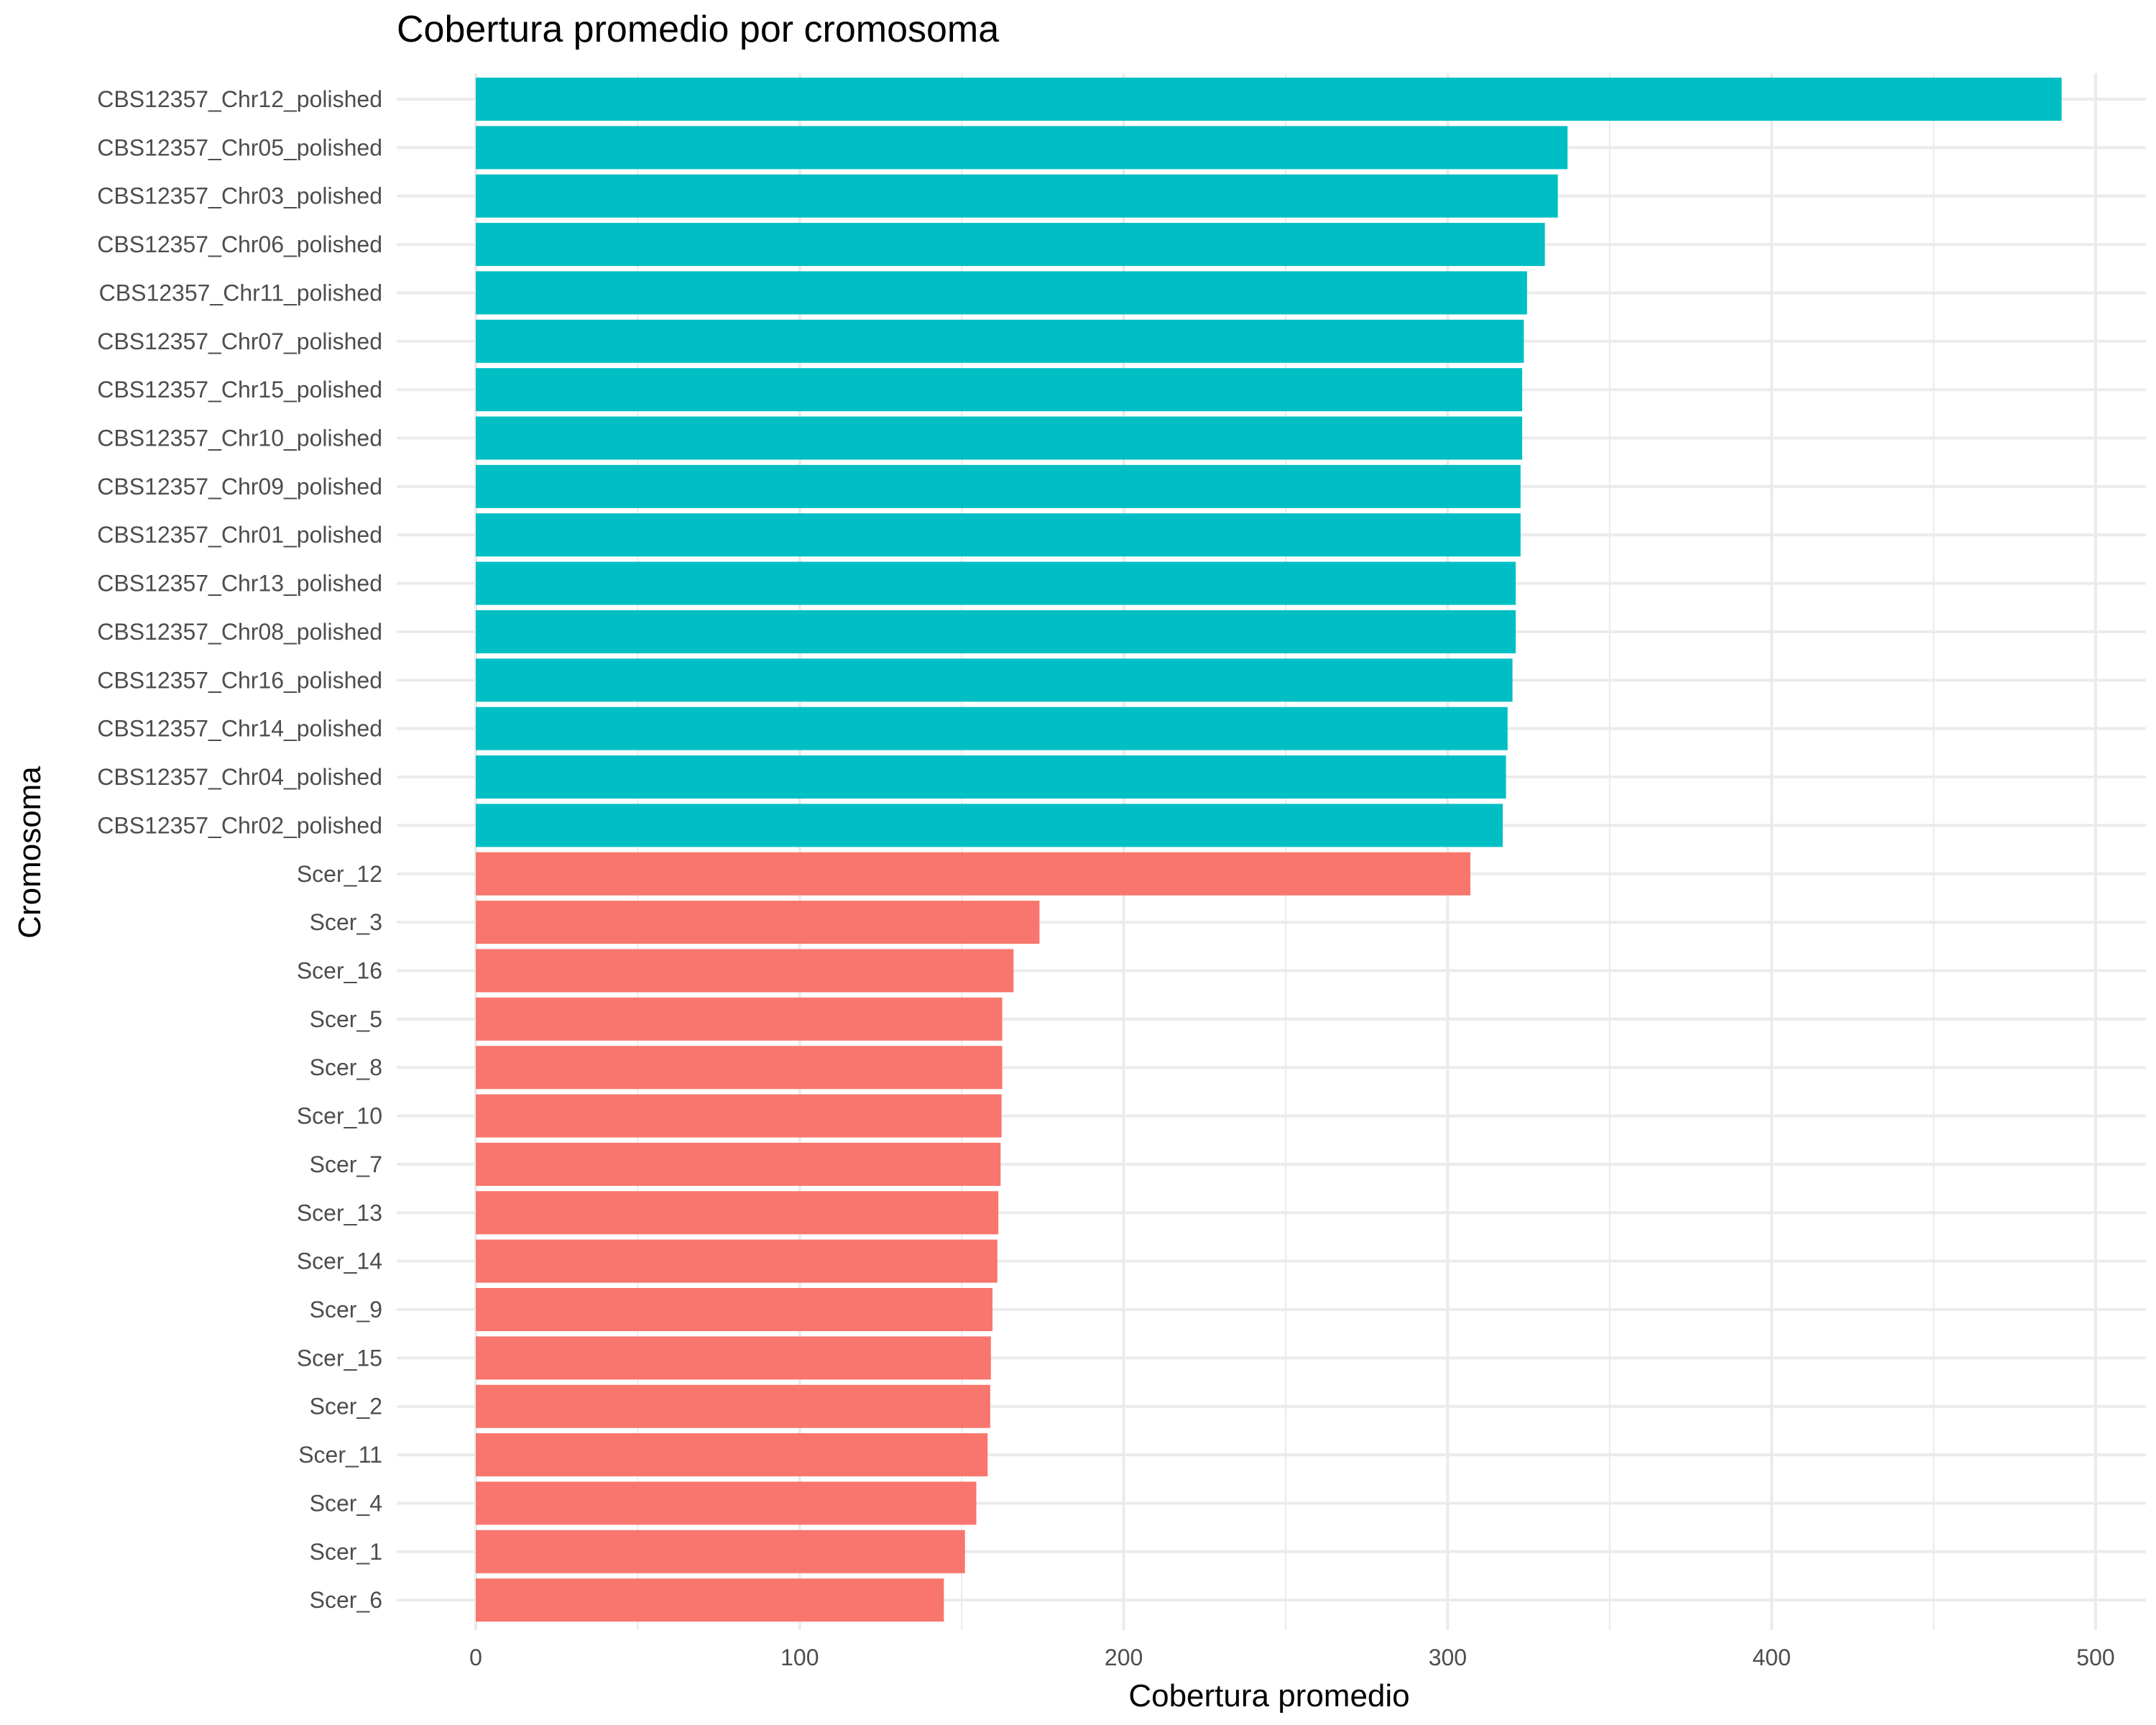 The image size is (2156, 1725). I want to click on y-tick-label: CBS12357_Chr02_polished, so click(239, 825).